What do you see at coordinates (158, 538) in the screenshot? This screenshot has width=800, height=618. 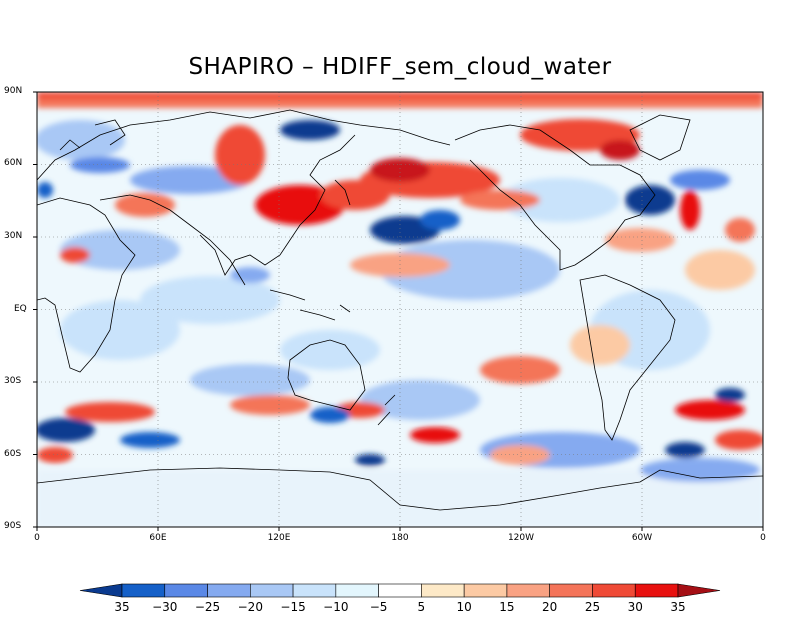 I see `lon-label-60e: 60E` at bounding box center [158, 538].